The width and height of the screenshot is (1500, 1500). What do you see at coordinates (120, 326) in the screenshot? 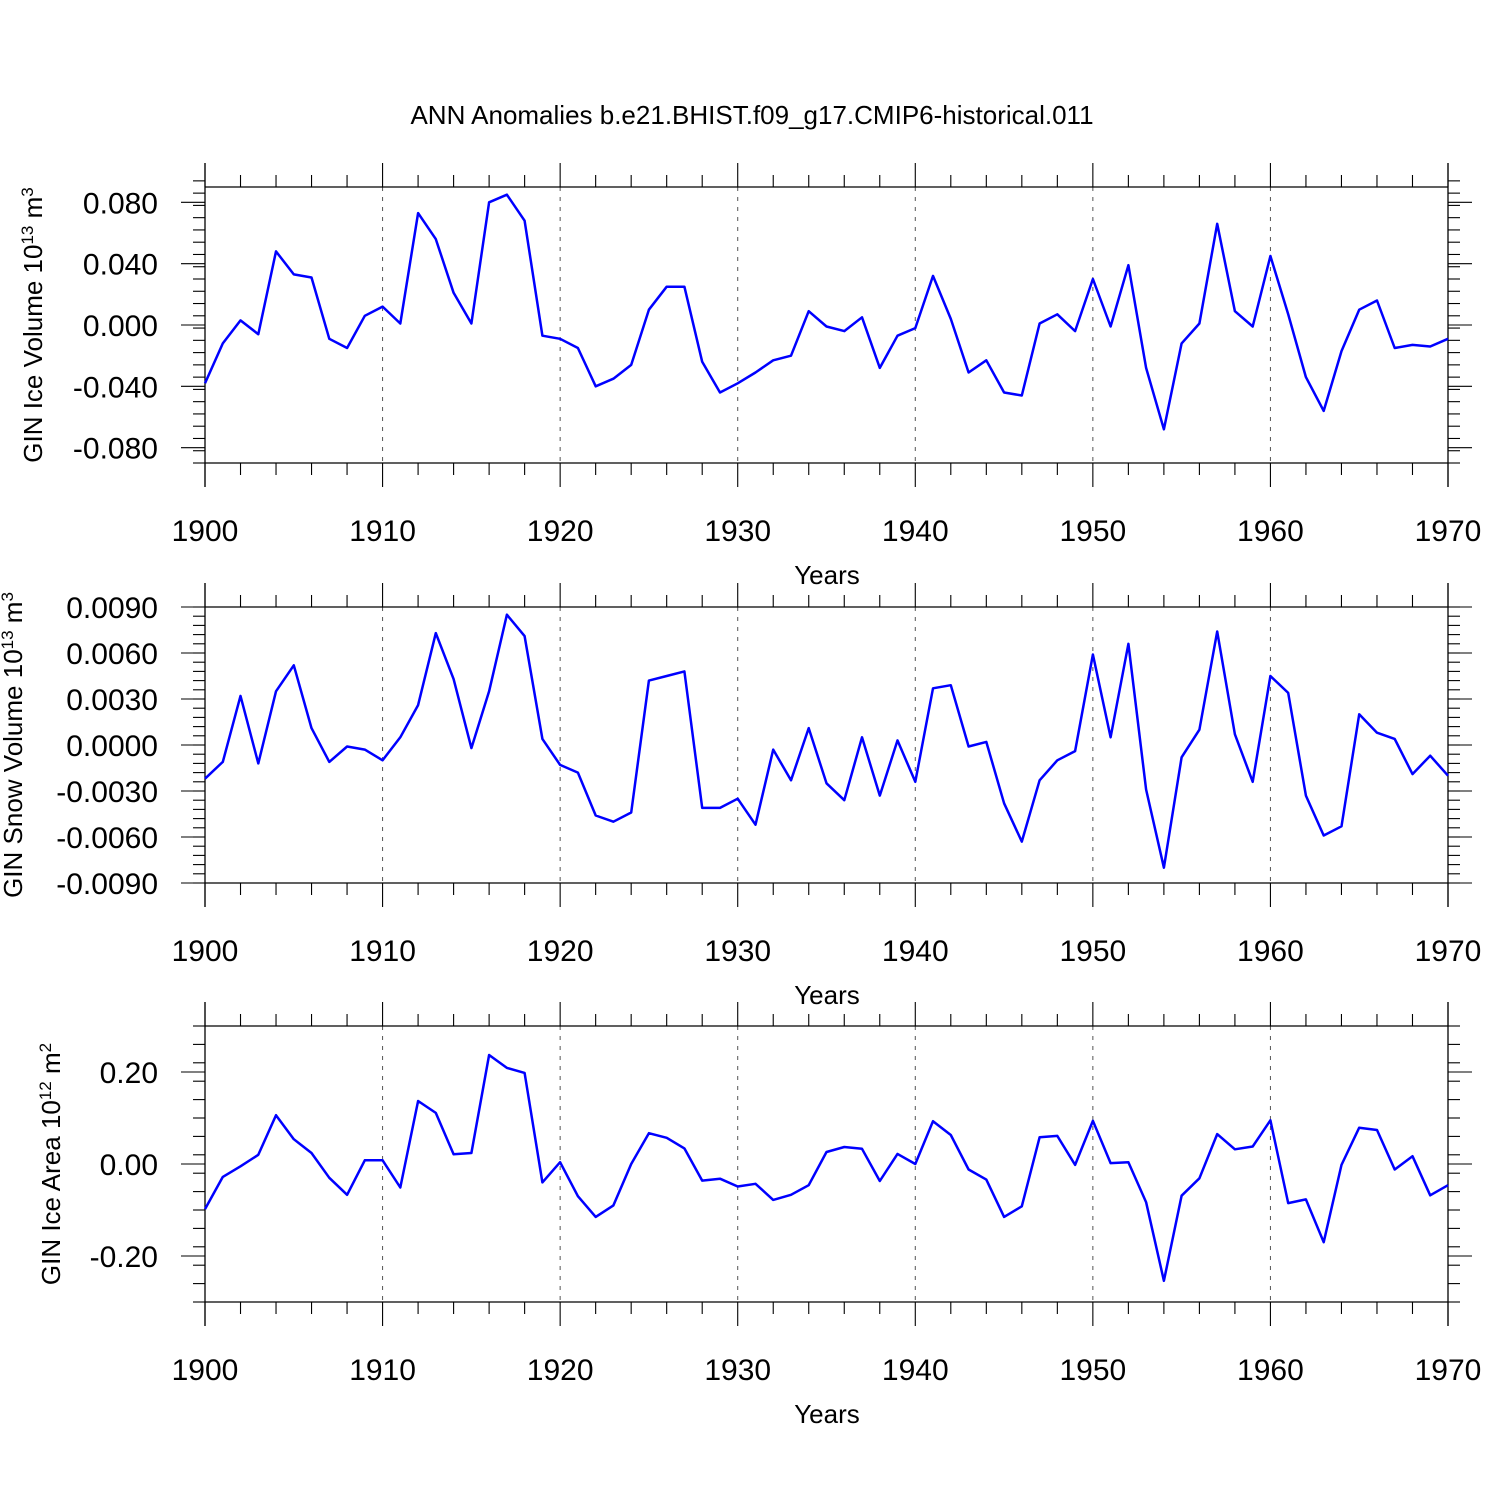
I see `y-tick-label: 0.000` at bounding box center [120, 326].